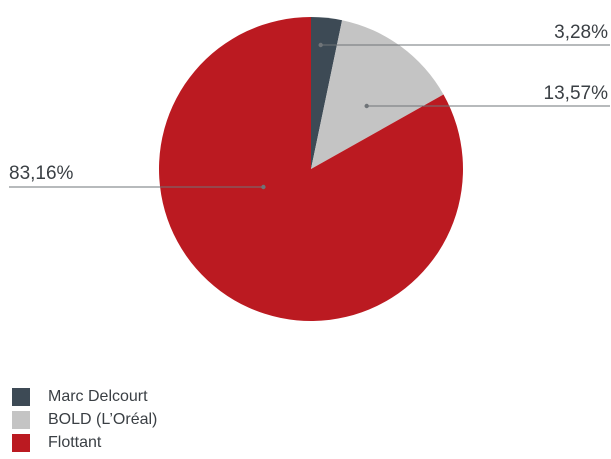  What do you see at coordinates (41, 173) in the screenshot?
I see `data-label-flottant: 83,16%` at bounding box center [41, 173].